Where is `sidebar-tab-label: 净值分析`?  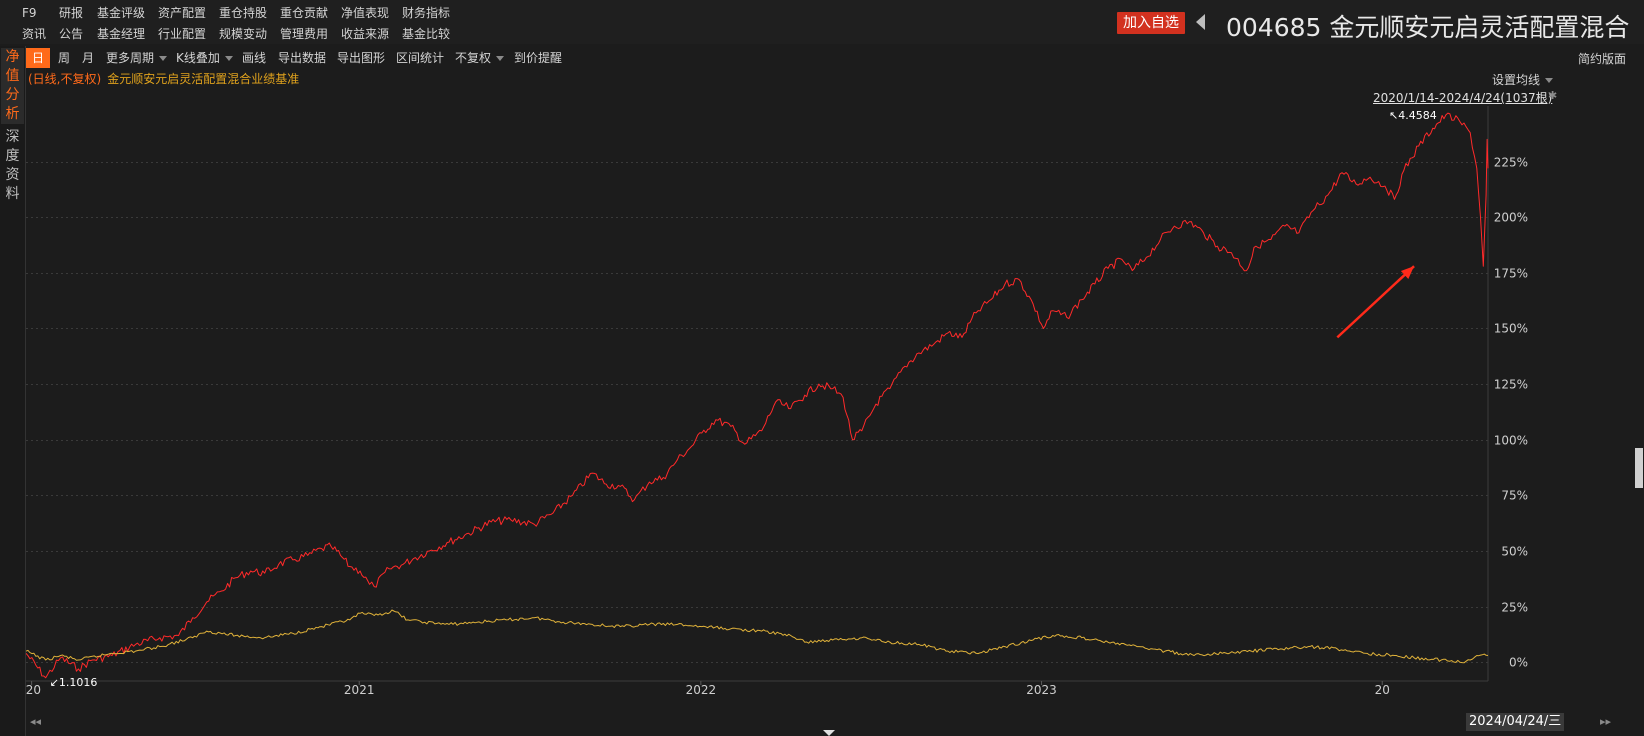
sidebar-tab-label: 净值分析 is located at coordinates (12, 85).